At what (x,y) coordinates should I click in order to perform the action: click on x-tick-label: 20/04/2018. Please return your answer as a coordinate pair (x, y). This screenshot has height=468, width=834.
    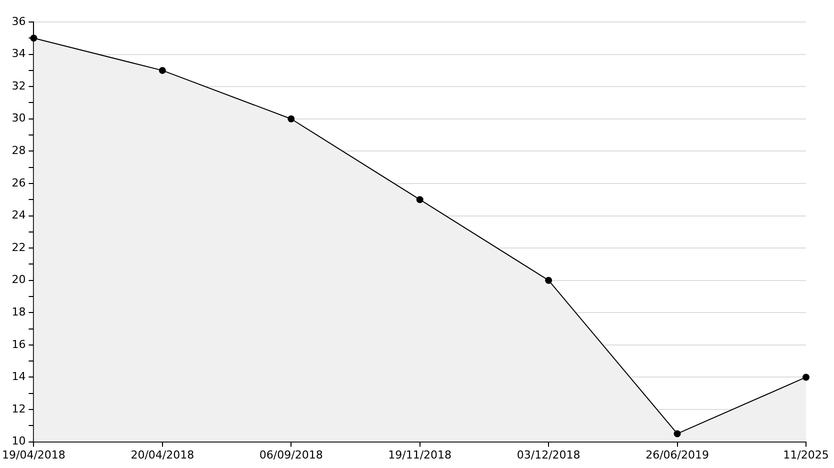
    Looking at the image, I should click on (162, 455).